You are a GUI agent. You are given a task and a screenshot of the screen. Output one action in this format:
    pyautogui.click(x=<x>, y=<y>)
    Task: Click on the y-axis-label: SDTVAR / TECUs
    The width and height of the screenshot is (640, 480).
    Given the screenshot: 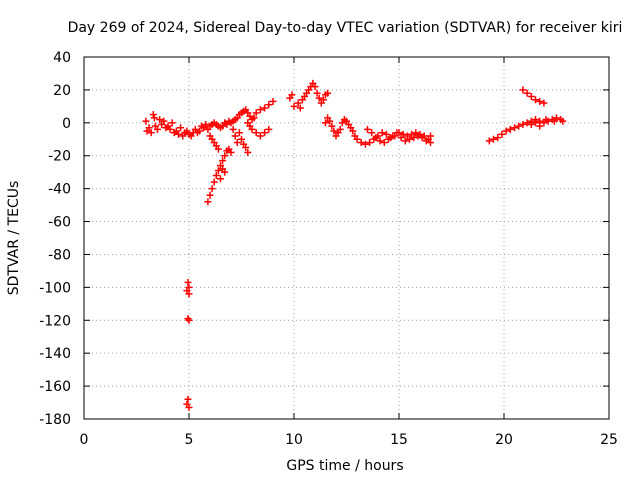 What is the action you would take?
    pyautogui.click(x=14, y=238)
    